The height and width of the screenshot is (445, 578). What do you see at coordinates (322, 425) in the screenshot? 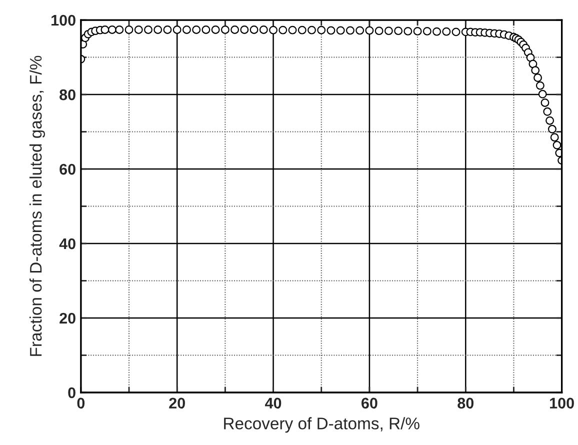
I see `x-axis-title: Recovery of D-atoms, R/%` at bounding box center [322, 425].